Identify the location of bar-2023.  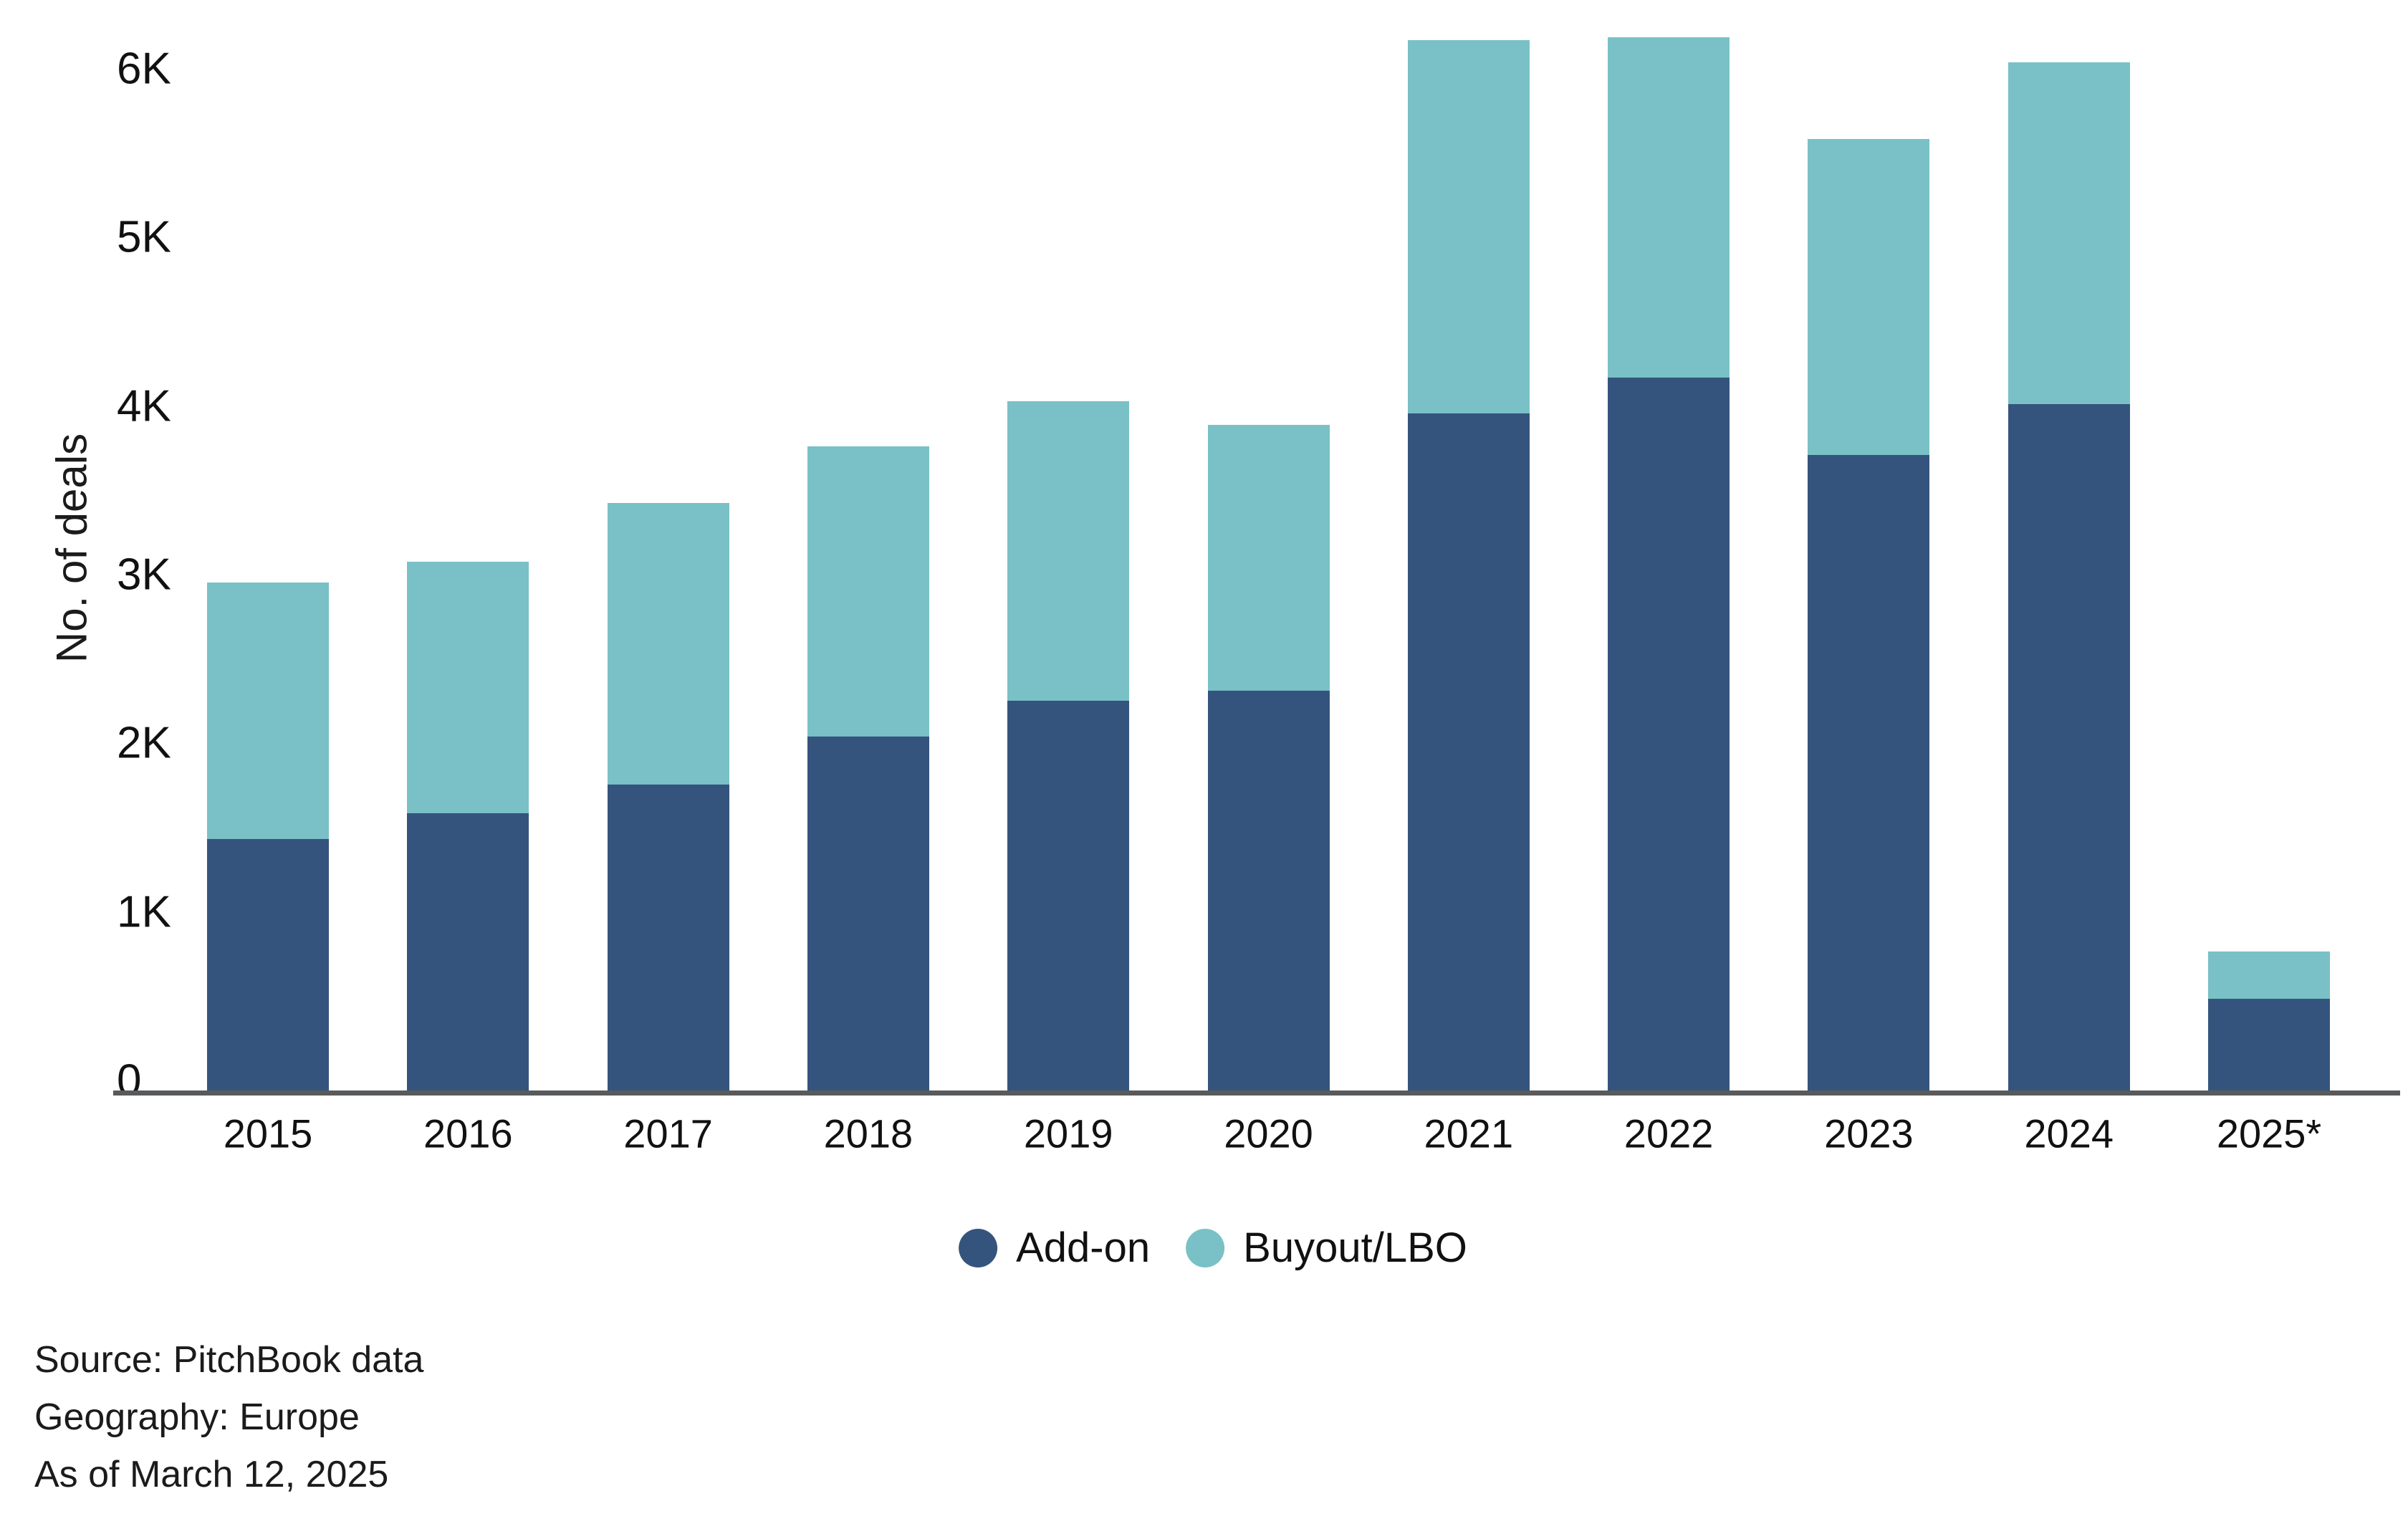
(1869, 614).